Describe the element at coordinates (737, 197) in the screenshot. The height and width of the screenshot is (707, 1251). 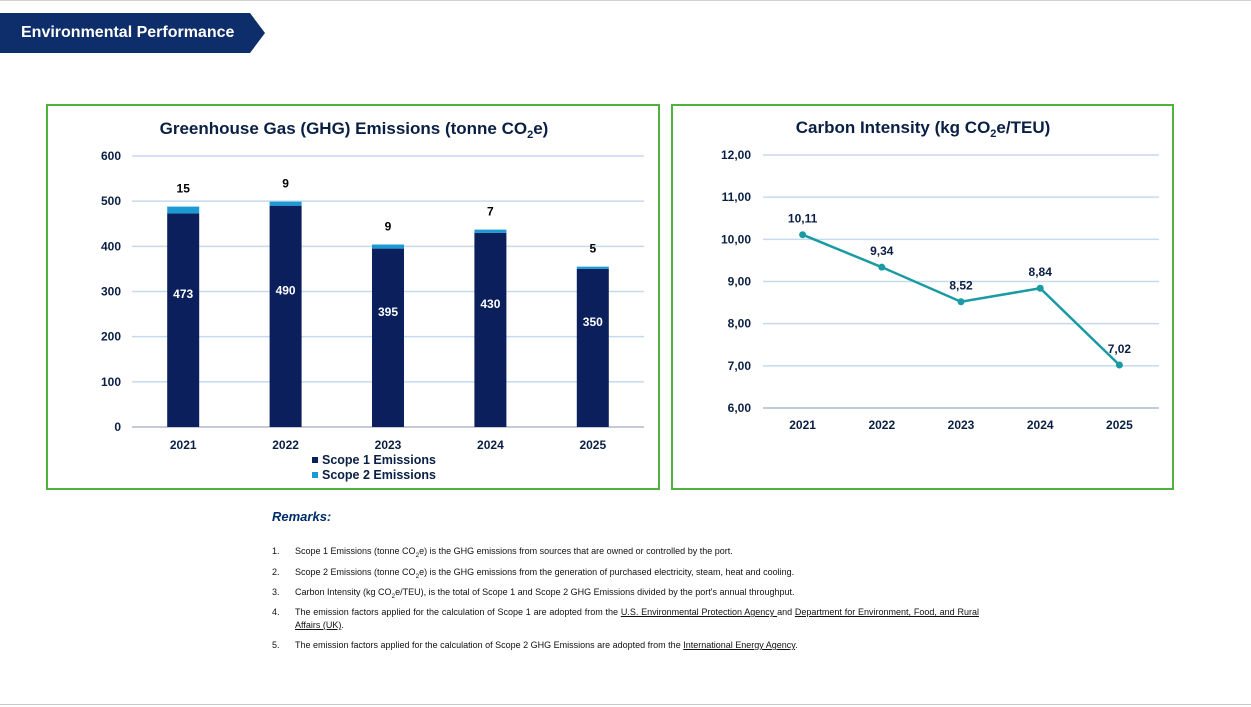
I see `y-tick-label: 11,00` at that location.